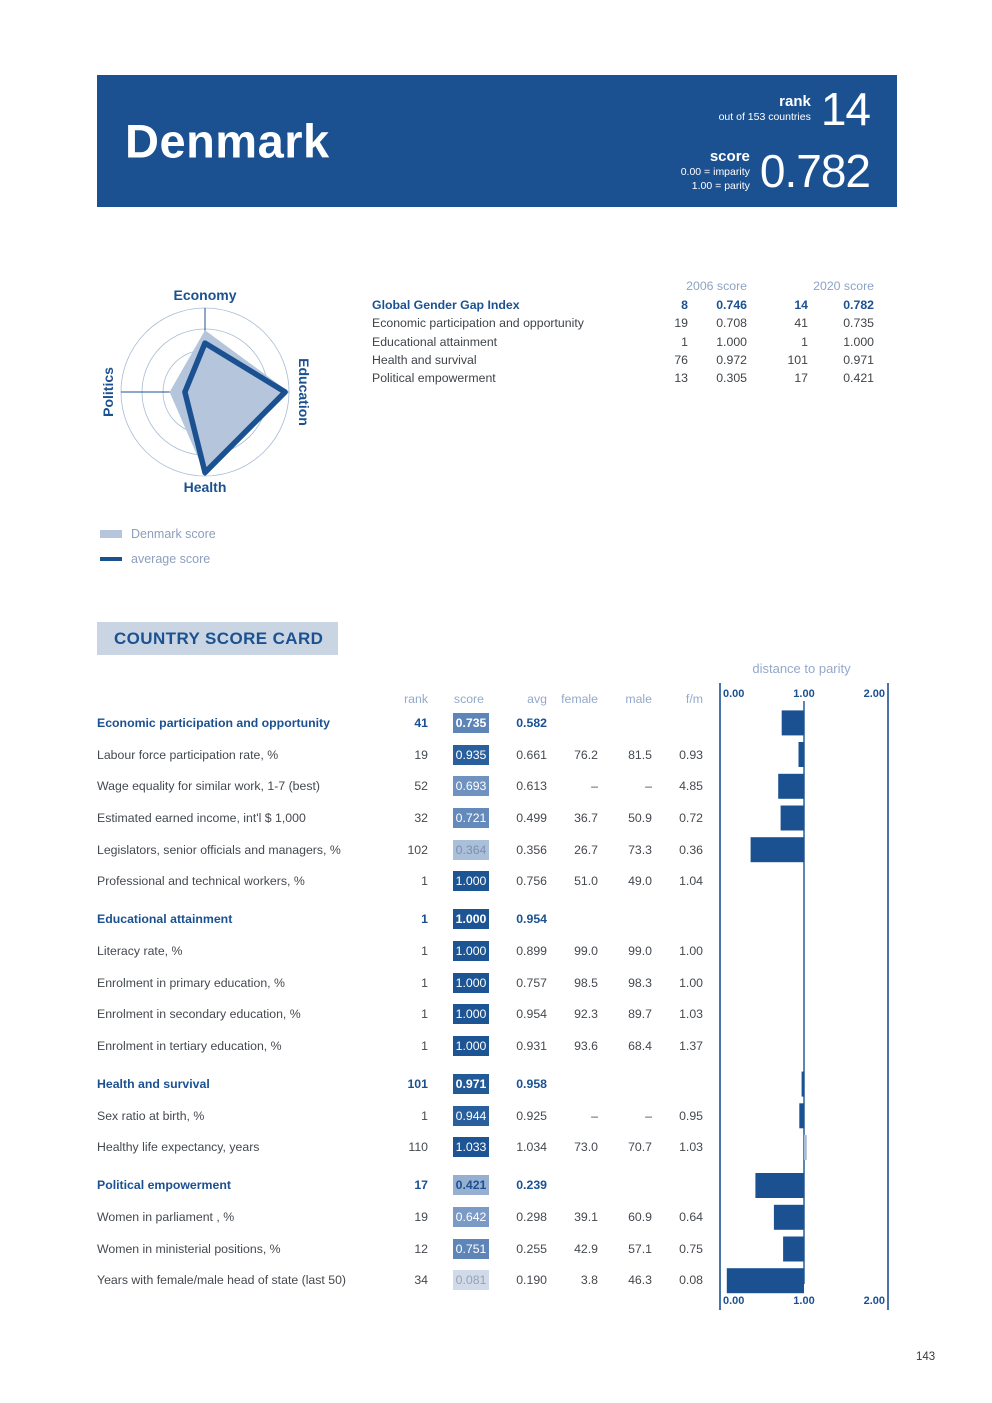 This screenshot has width=992, height=1403. Describe the element at coordinates (458, 817) in the screenshot. I see `scorecard-score-cell: 0.721` at that location.